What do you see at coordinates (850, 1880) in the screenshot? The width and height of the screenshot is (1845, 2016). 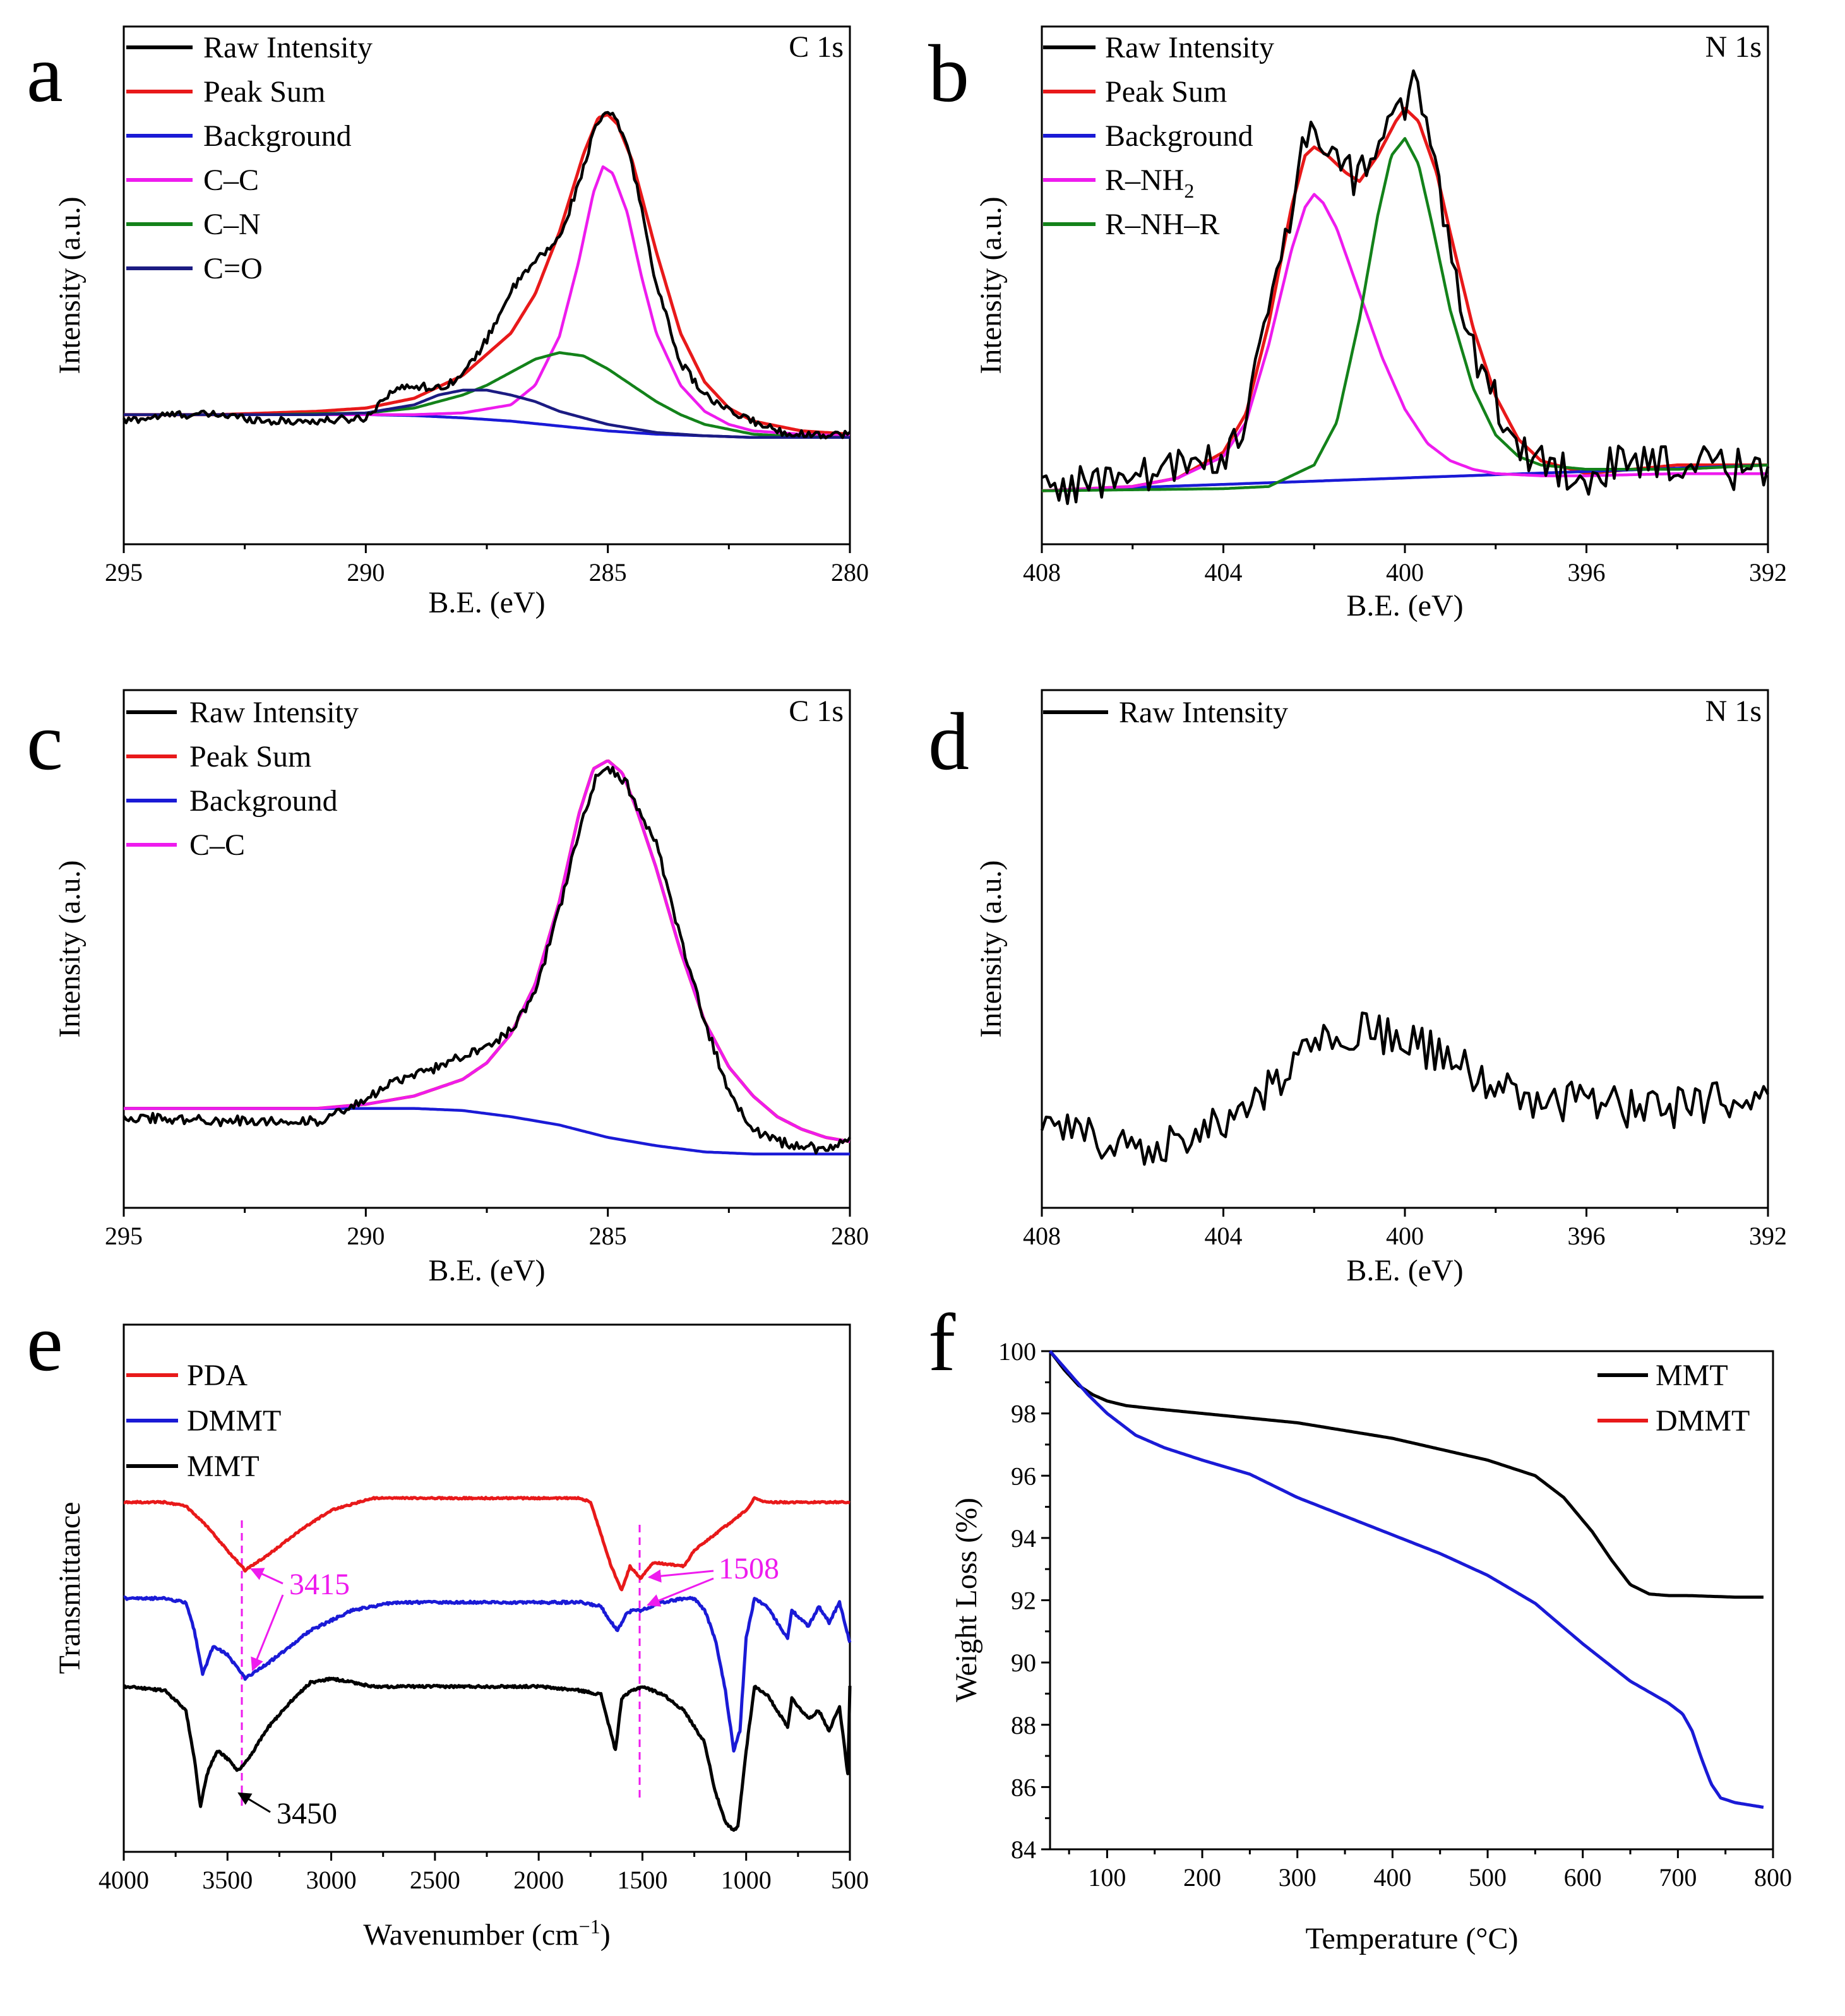 I see `x-tick-label: 500` at bounding box center [850, 1880].